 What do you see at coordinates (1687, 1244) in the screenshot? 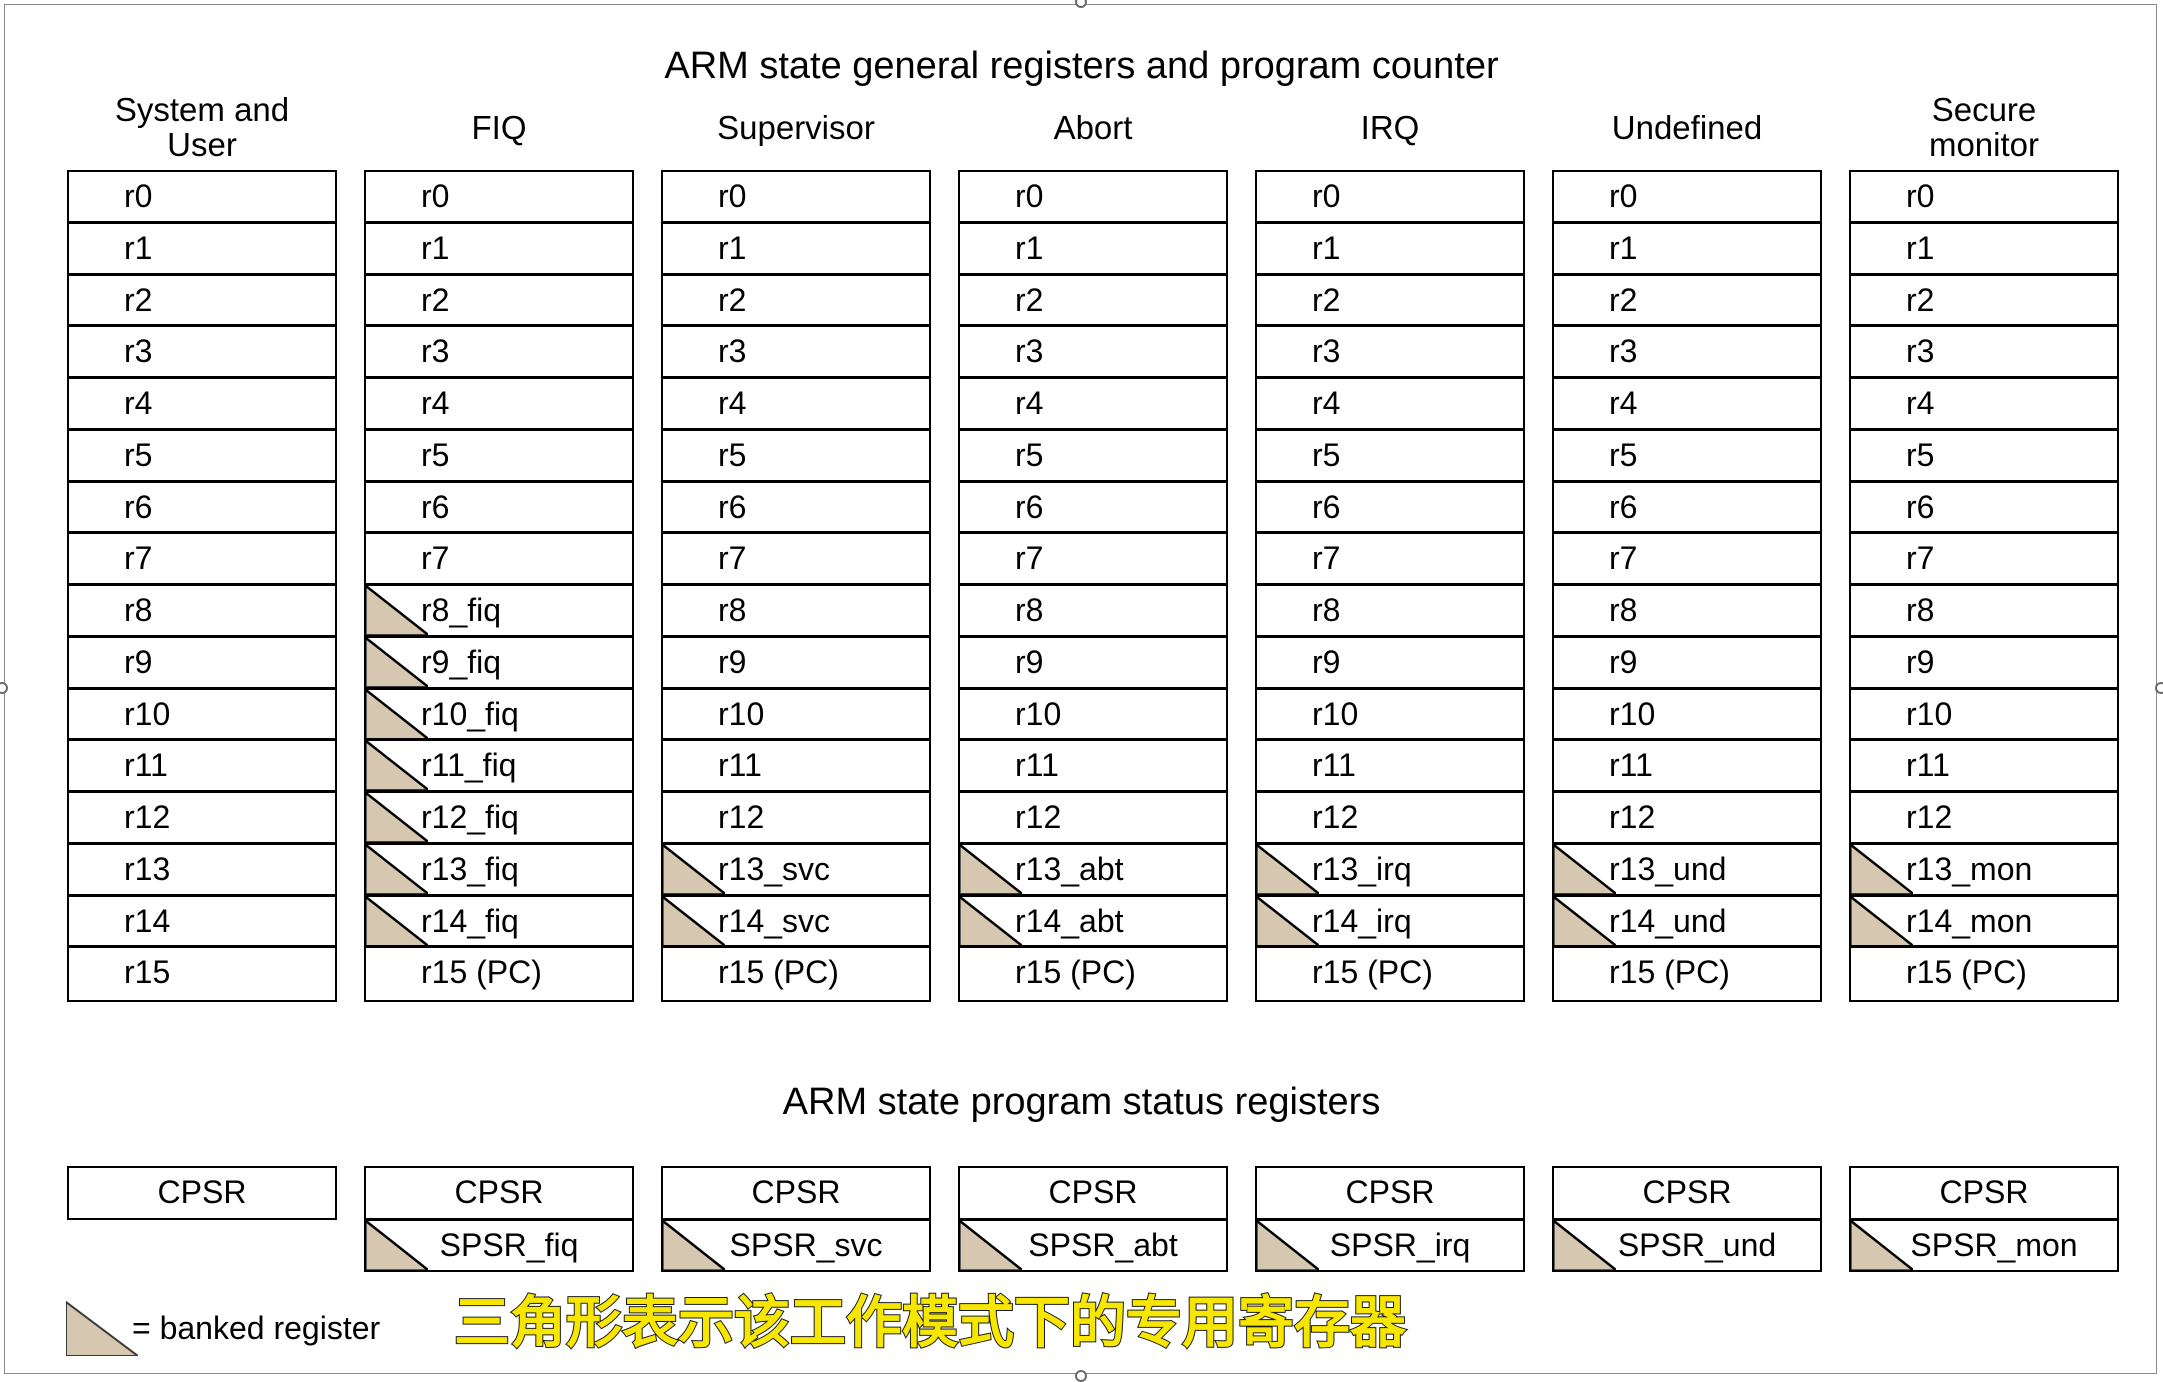
I see `spsr-cell: SPSR_und` at bounding box center [1687, 1244].